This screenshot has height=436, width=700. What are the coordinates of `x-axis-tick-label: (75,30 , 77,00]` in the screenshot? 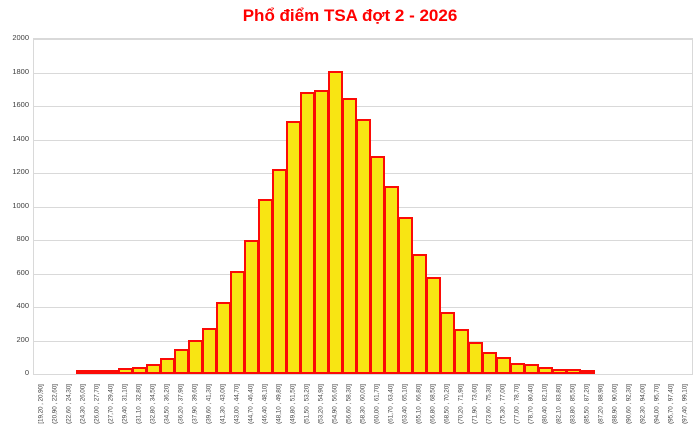 It's located at (503, 404).